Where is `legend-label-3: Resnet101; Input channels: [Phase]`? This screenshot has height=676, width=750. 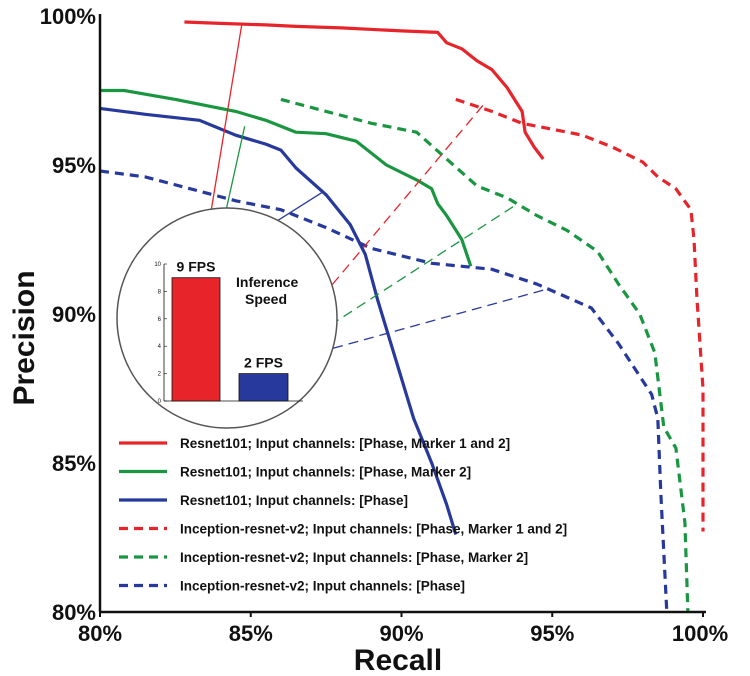 legend-label-3: Resnet101; Input channels: [Phase] is located at coordinates (294, 500).